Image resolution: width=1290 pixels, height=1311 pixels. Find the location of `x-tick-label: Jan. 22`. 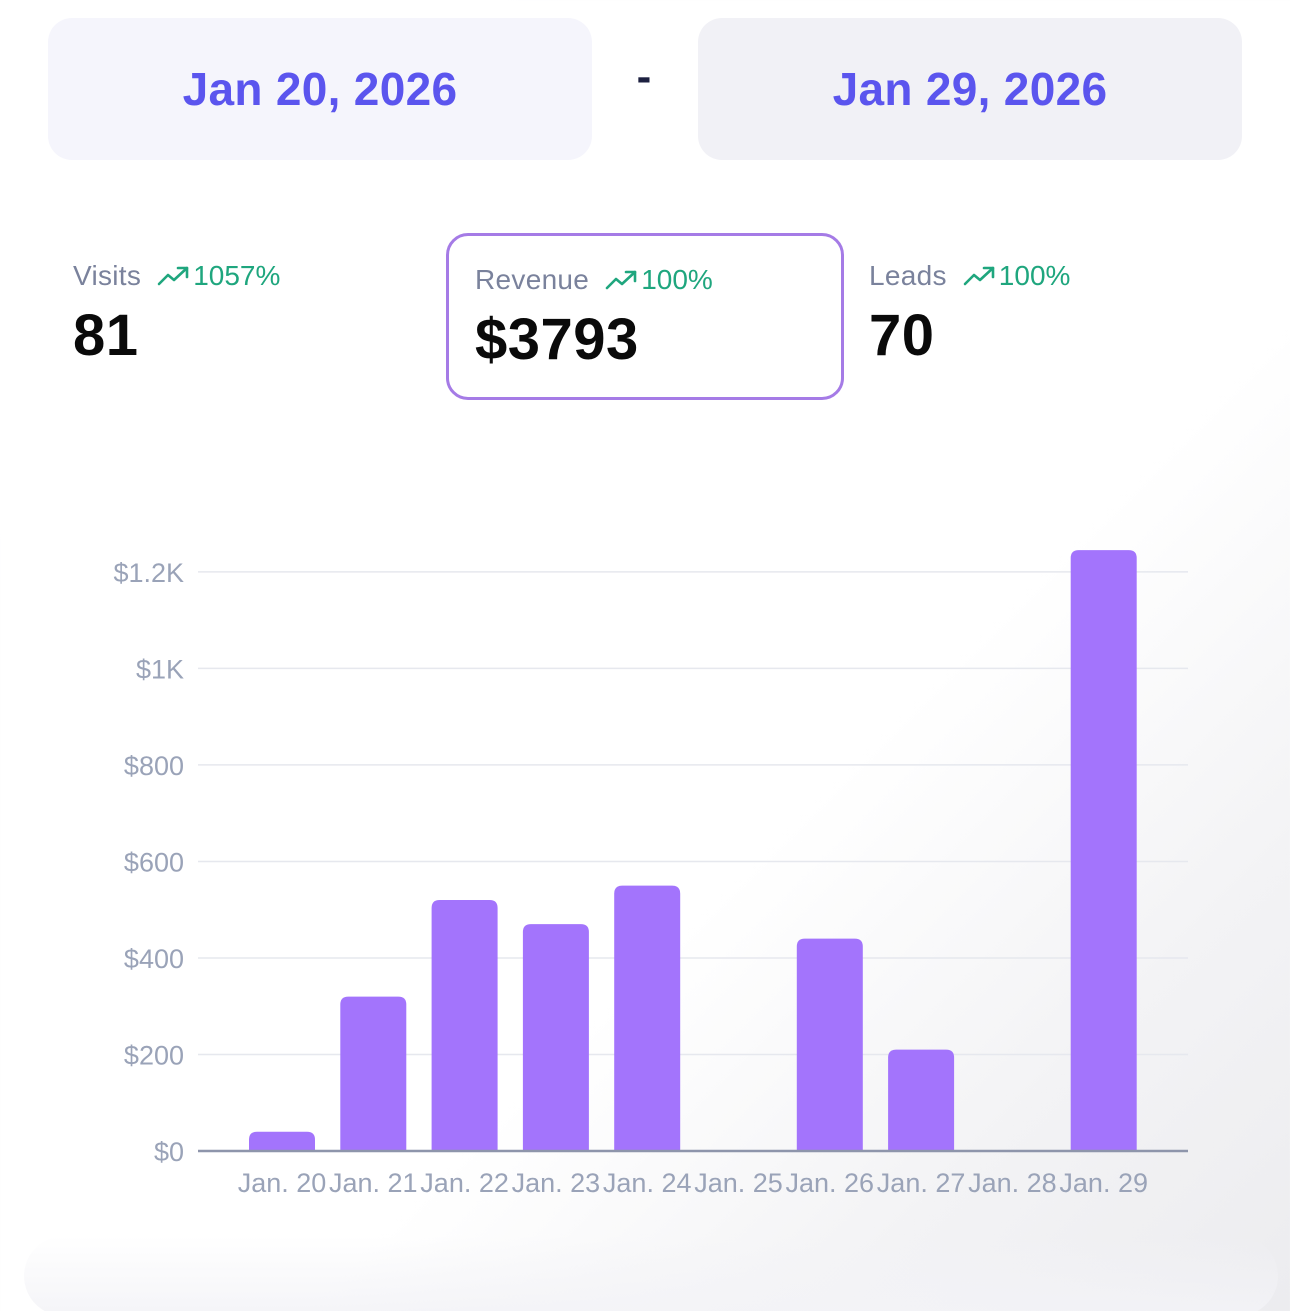

x-tick-label: Jan. 22 is located at coordinates (464, 1183).